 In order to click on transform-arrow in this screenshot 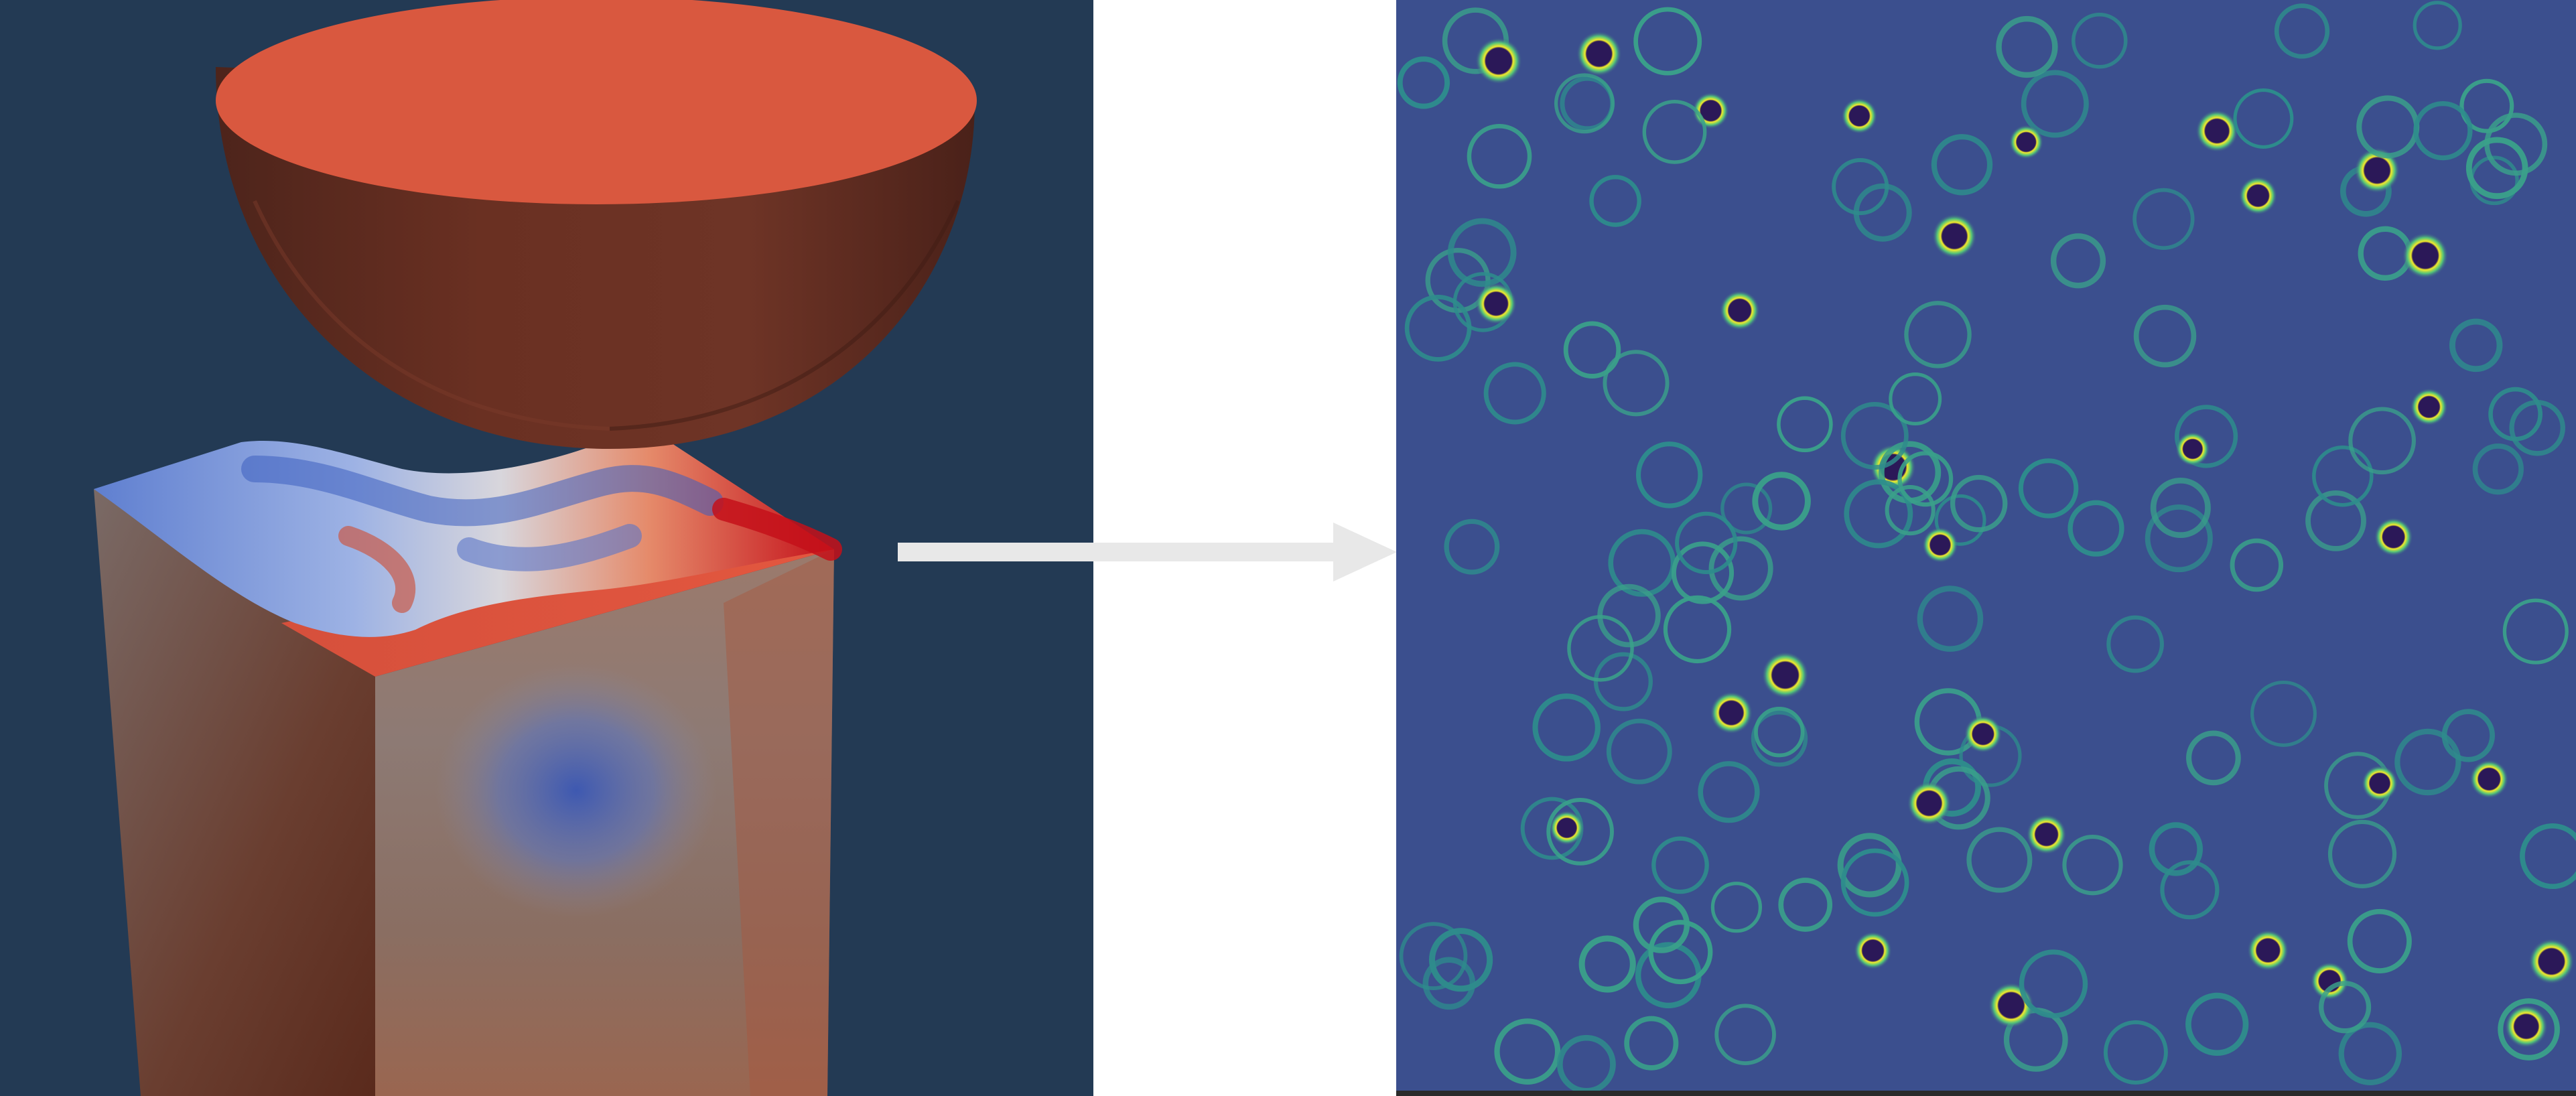, I will do `click(1152, 553)`.